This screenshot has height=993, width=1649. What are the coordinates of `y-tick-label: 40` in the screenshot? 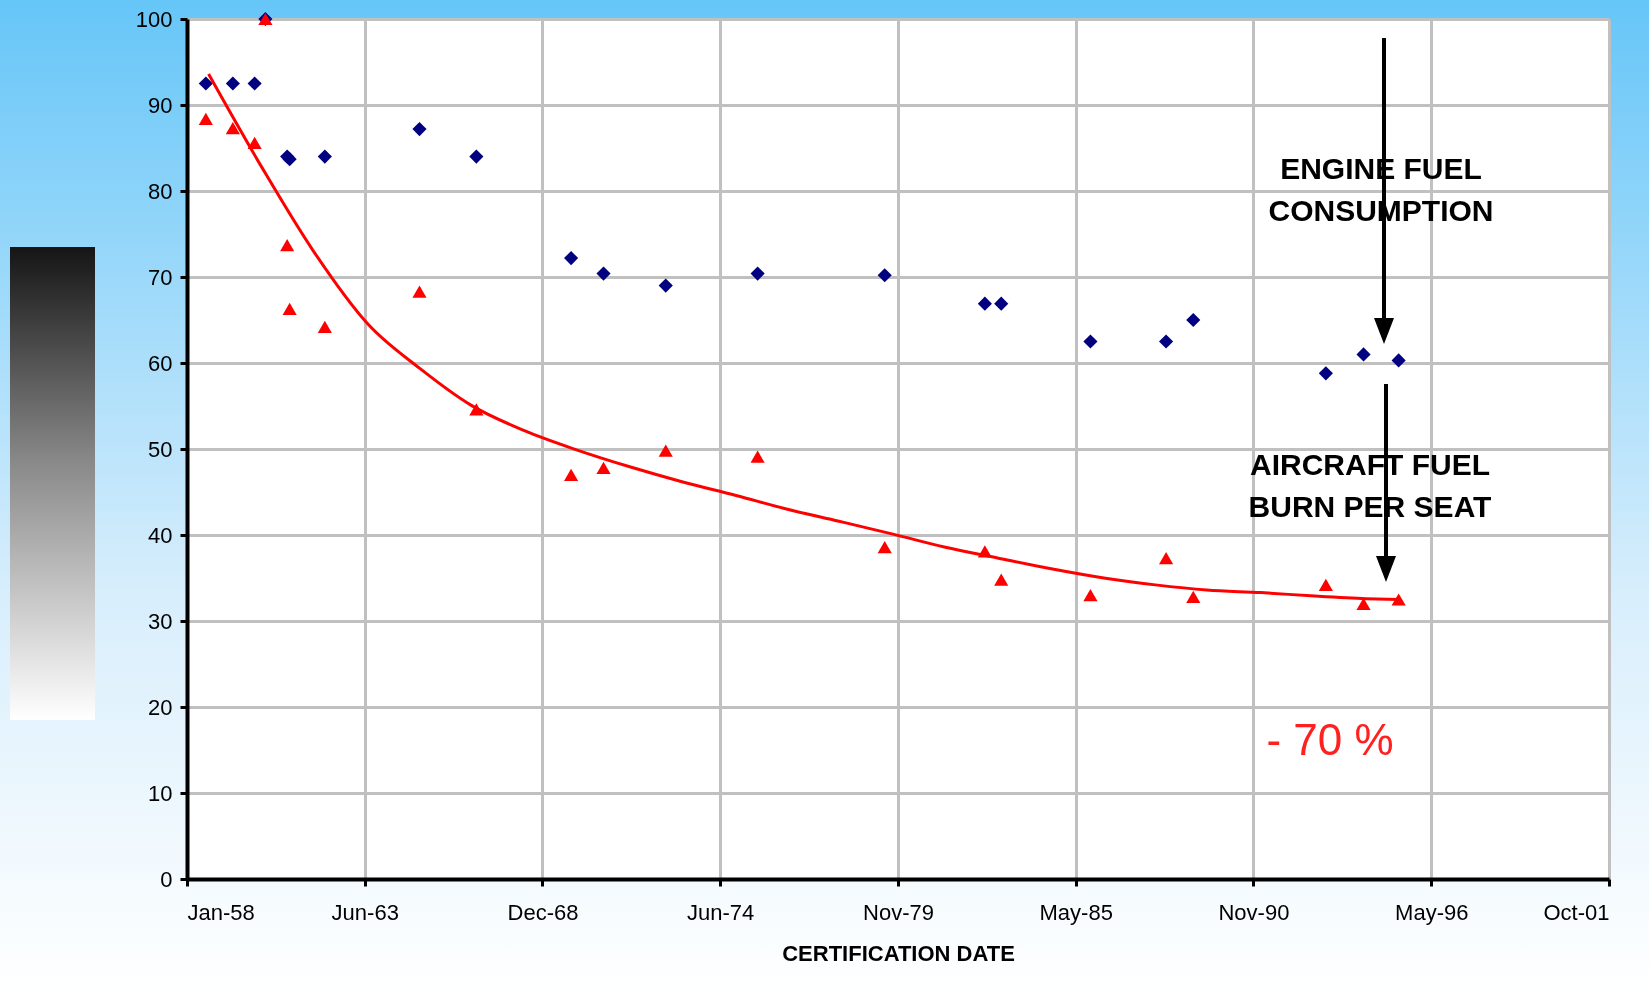 It's located at (160, 535).